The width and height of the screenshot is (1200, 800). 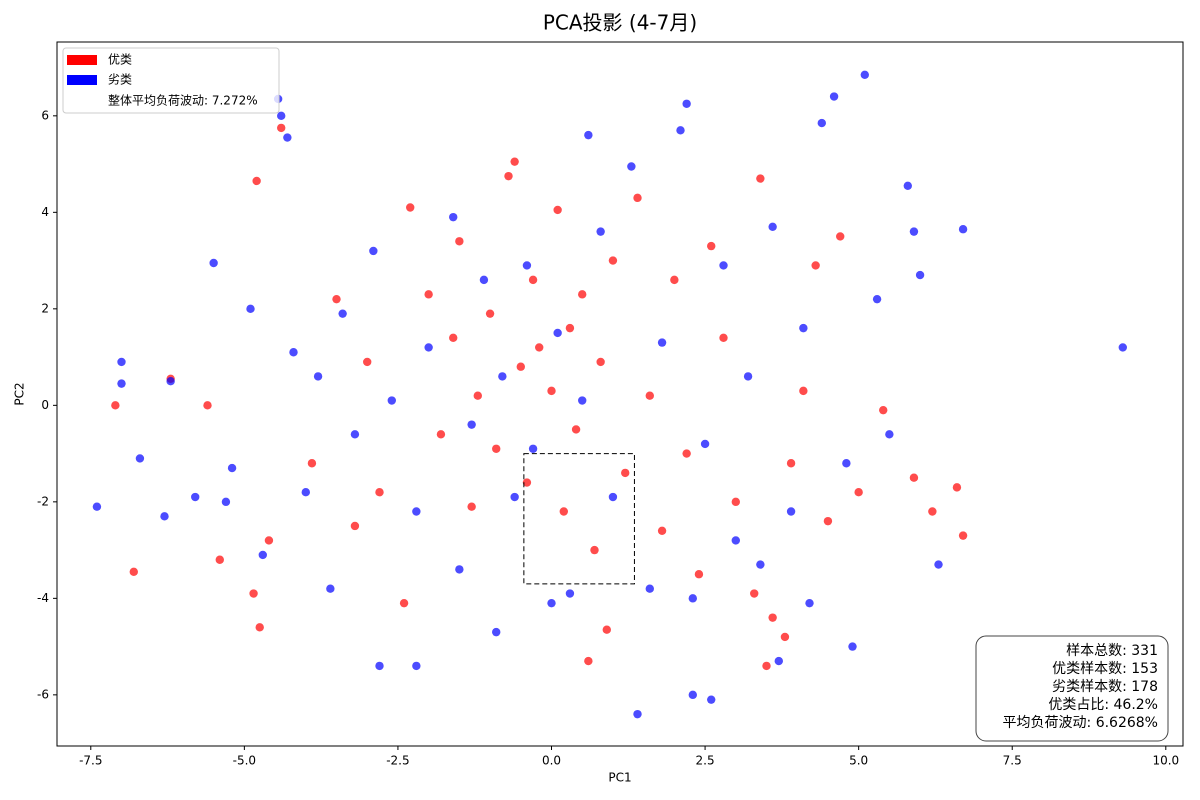 I want to click on x-tick-label: 7.5, so click(x=1012, y=761).